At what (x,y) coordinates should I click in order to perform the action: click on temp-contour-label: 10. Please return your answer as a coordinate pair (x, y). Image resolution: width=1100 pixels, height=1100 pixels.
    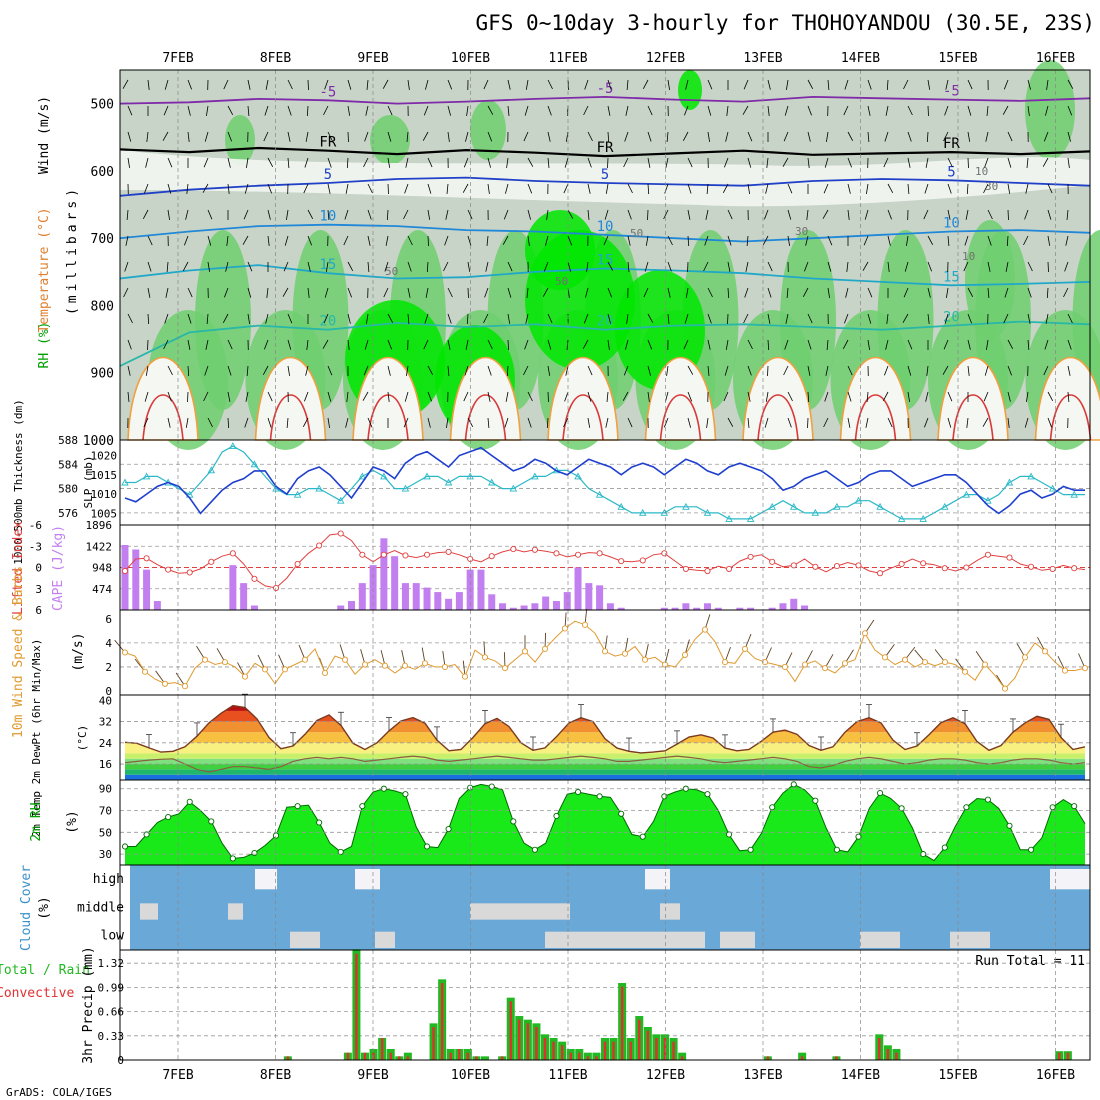
    Looking at the image, I should click on (951, 223).